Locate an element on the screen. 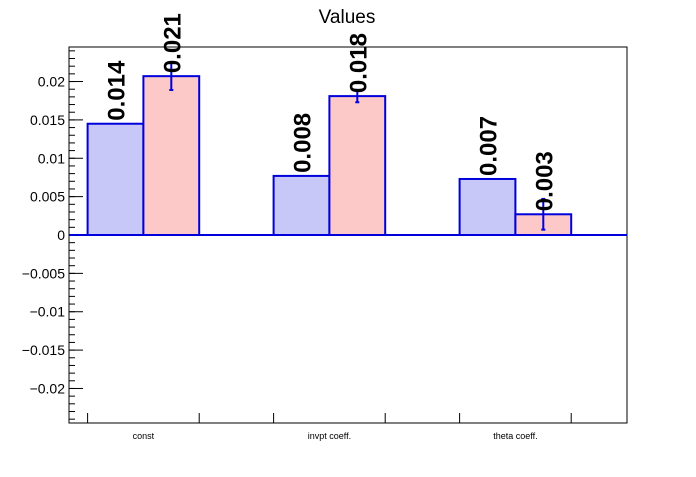  x-tick-label: const is located at coordinates (144, 436).